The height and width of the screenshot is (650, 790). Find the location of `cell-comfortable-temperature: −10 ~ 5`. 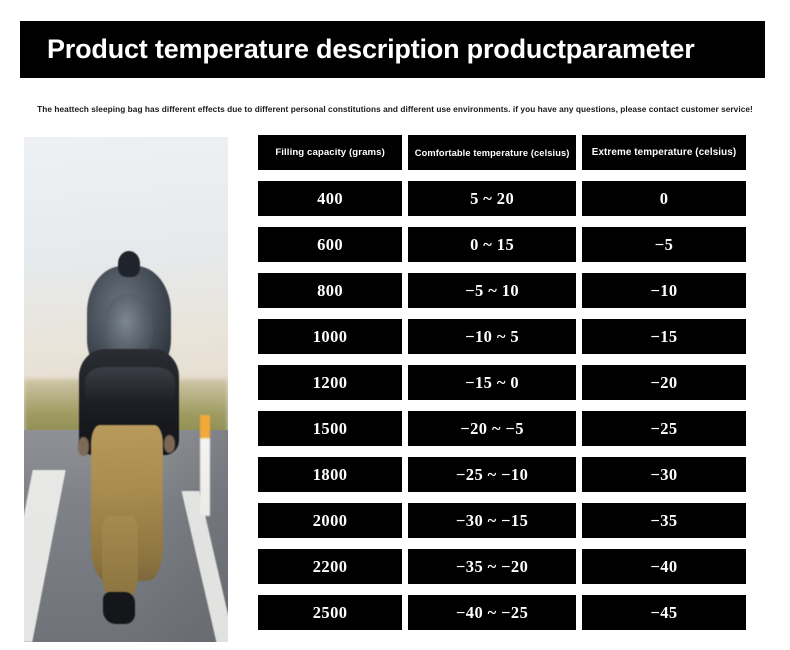

cell-comfortable-temperature: −10 ~ 5 is located at coordinates (492, 336).